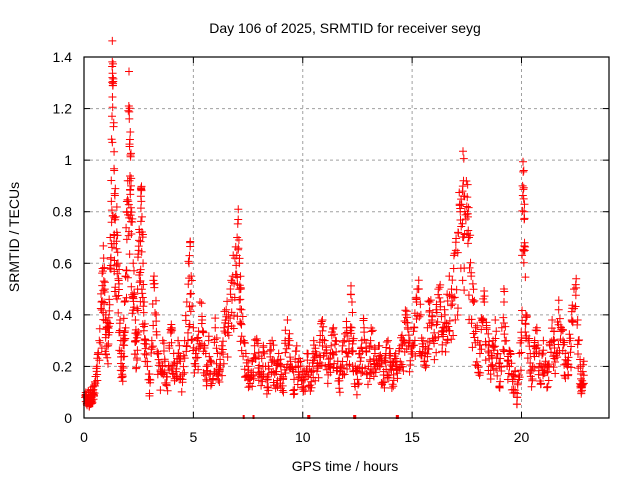 Image resolution: width=640 pixels, height=480 pixels. Describe the element at coordinates (193, 437) in the screenshot. I see `x-tick-label: 5` at that location.